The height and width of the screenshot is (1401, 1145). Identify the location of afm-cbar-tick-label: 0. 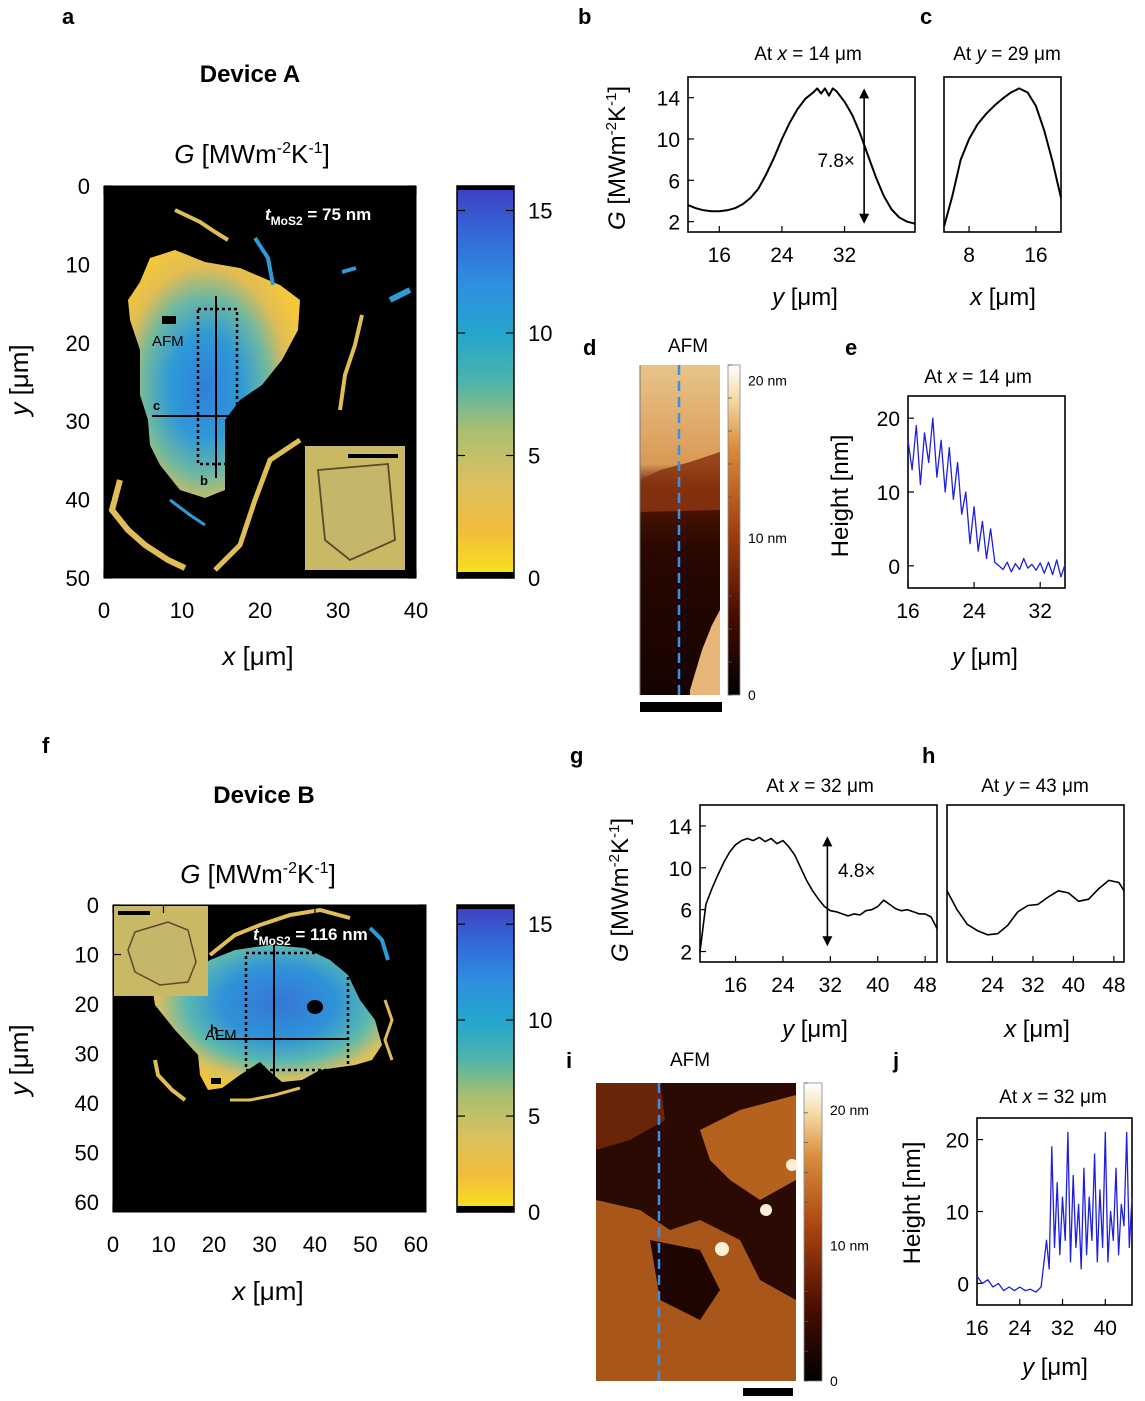
(752, 695).